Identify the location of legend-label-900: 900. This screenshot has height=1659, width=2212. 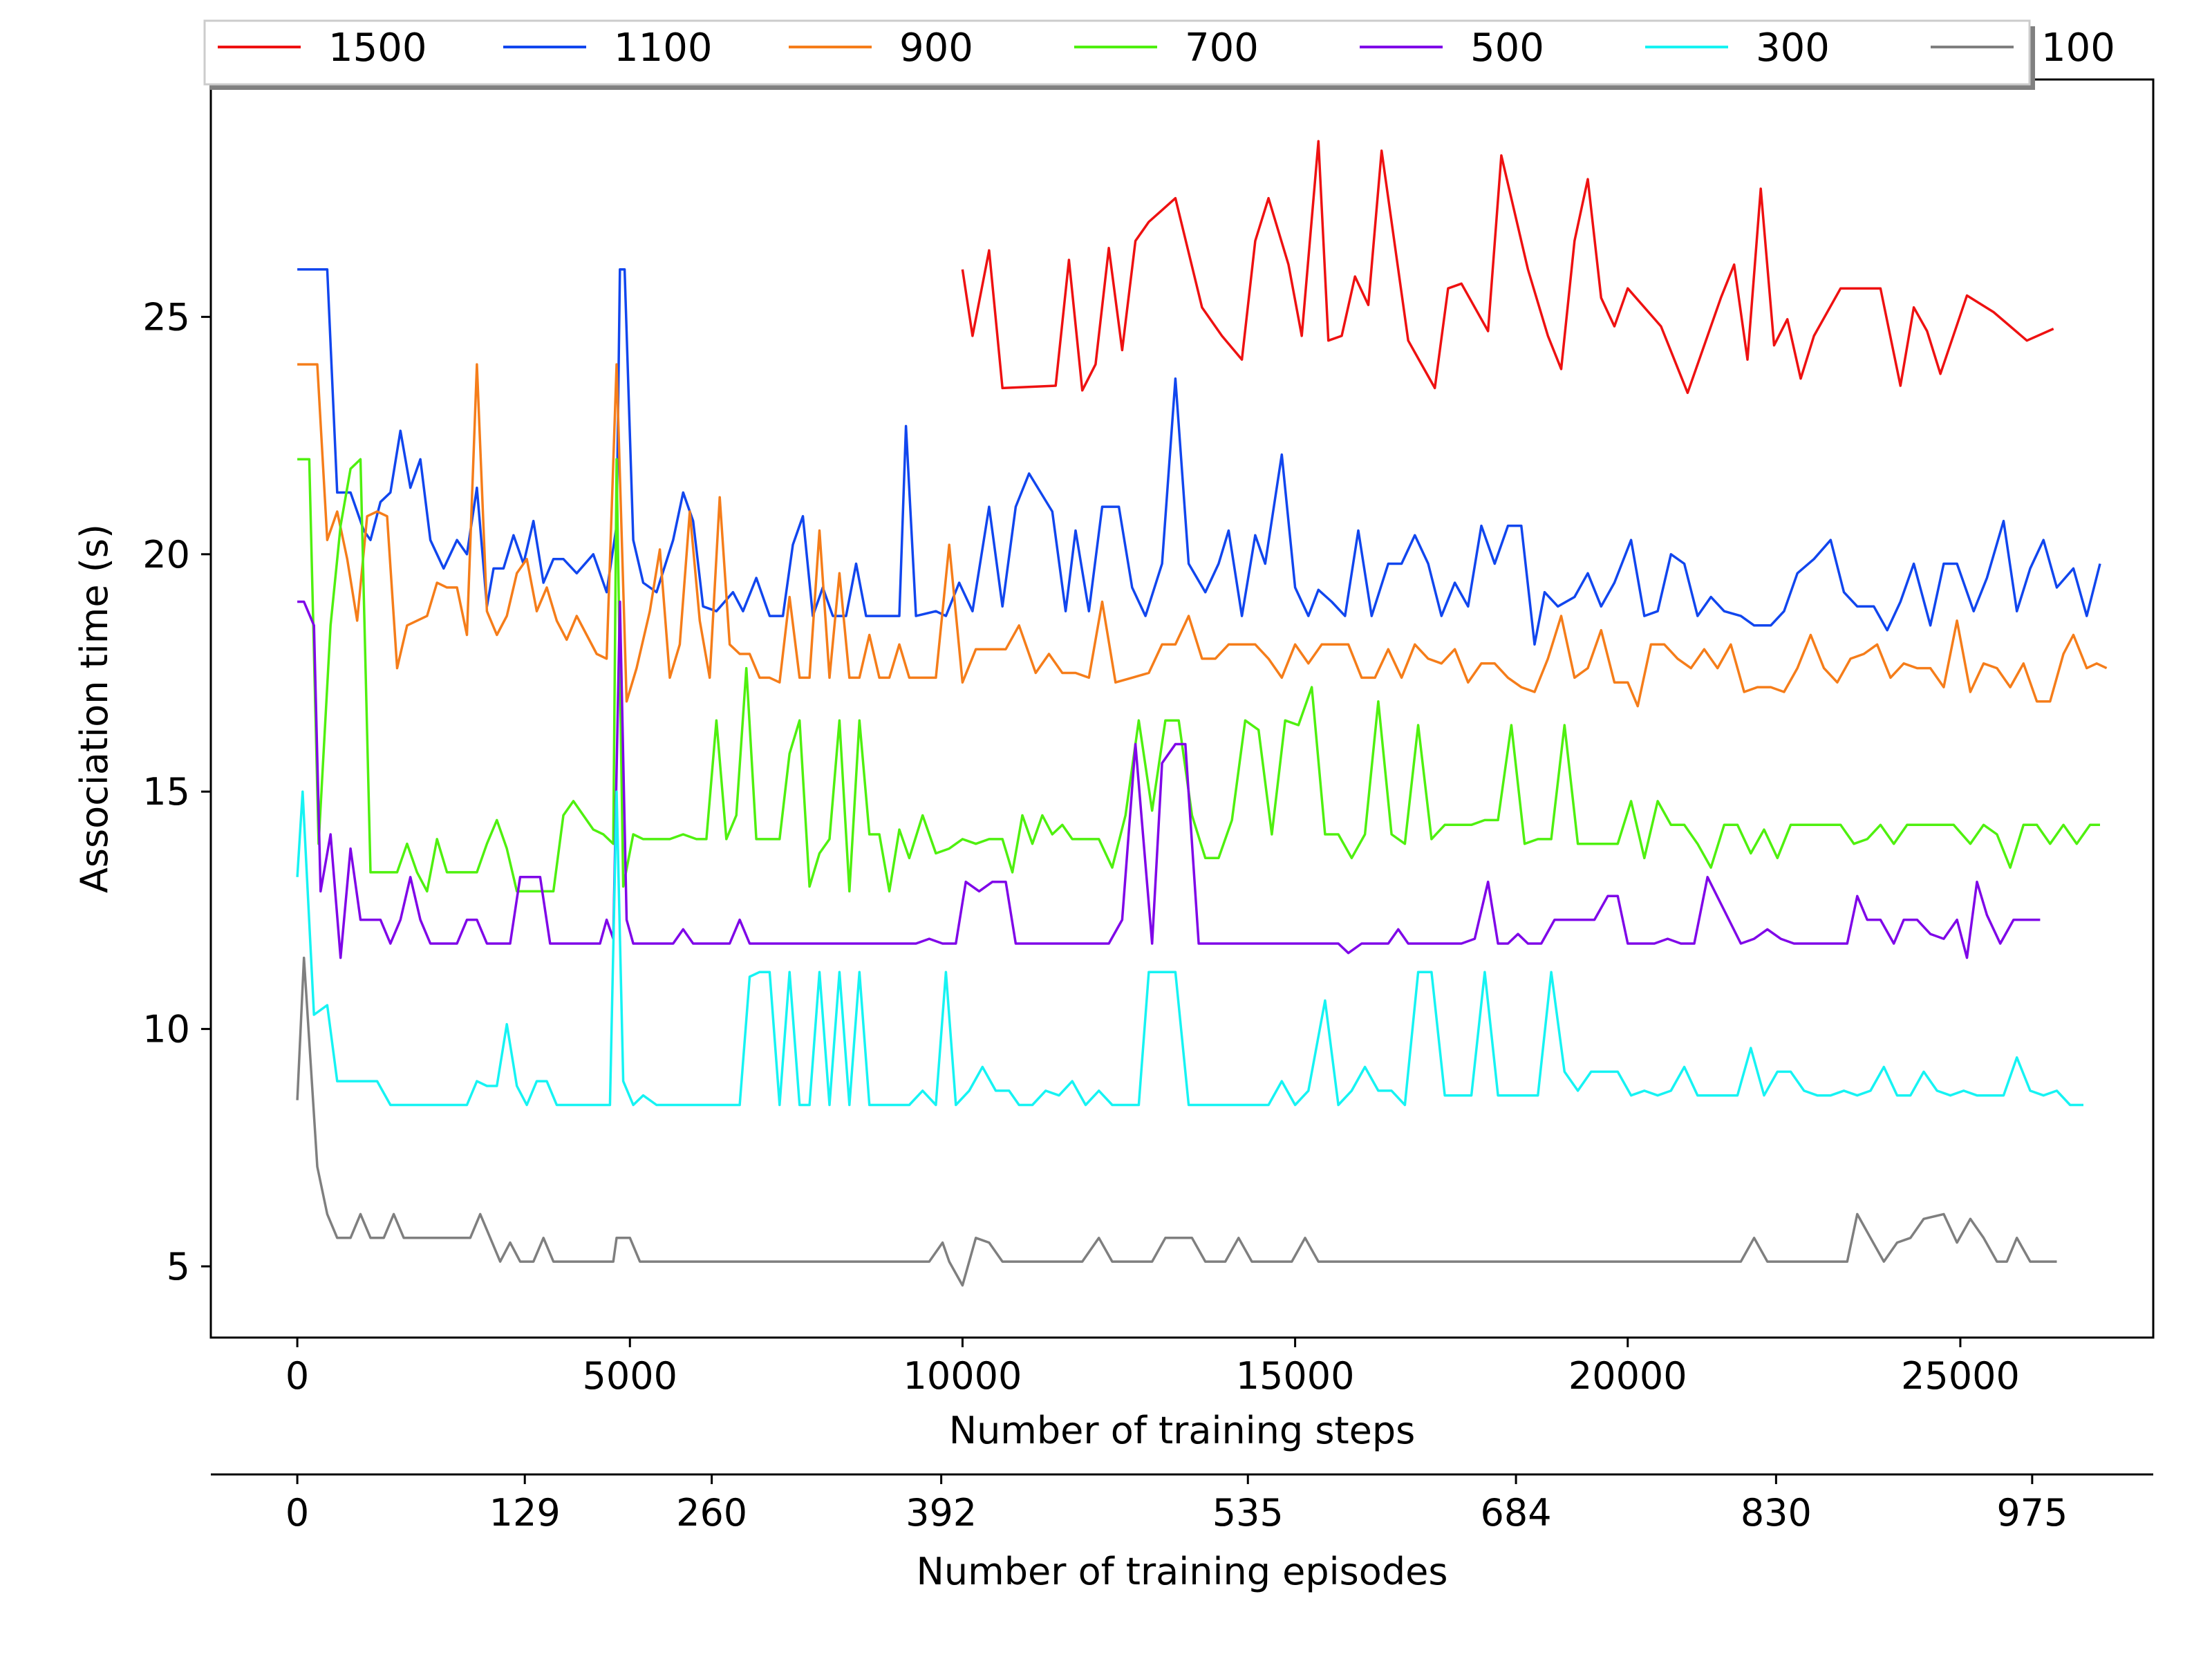
(936, 49).